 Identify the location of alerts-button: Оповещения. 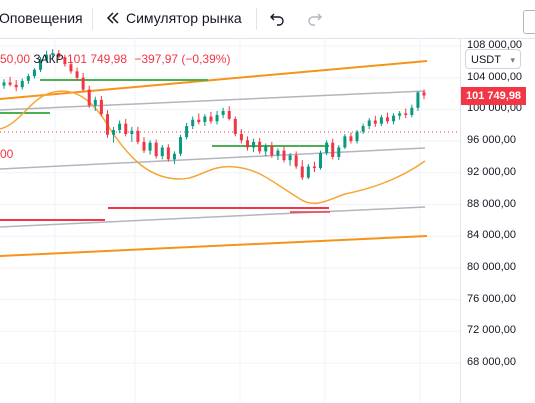
(41, 18).